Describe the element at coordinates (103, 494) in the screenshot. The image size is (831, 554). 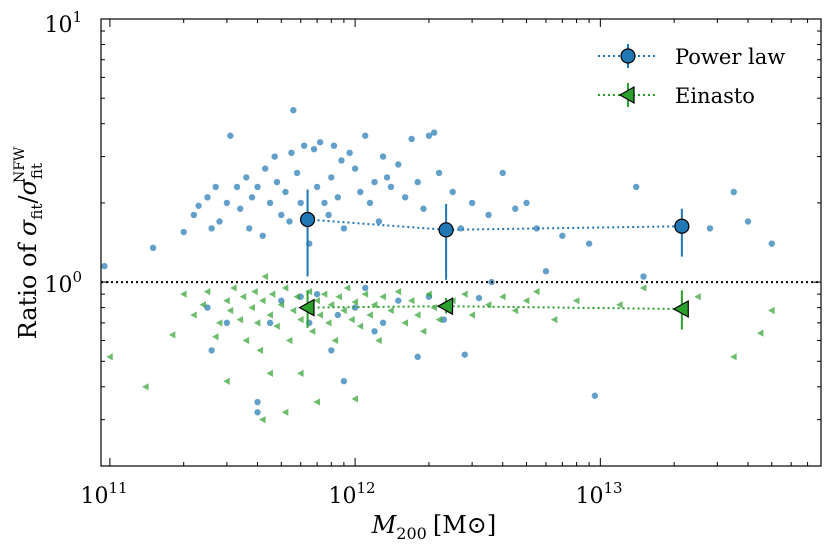
I see `x-tick-label-1e11: 1011` at that location.